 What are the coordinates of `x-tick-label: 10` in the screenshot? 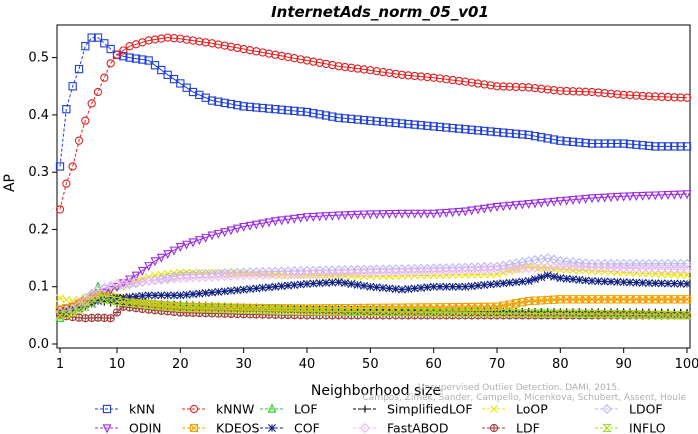 It's located at (117, 364).